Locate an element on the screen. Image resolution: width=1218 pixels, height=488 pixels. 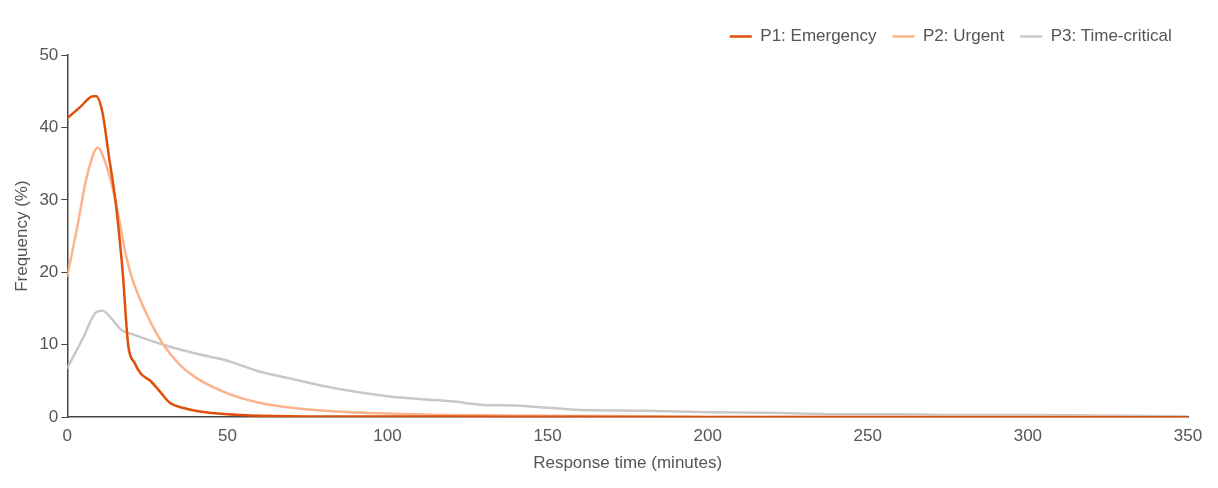
x-tick-label: 50 is located at coordinates (227, 436).